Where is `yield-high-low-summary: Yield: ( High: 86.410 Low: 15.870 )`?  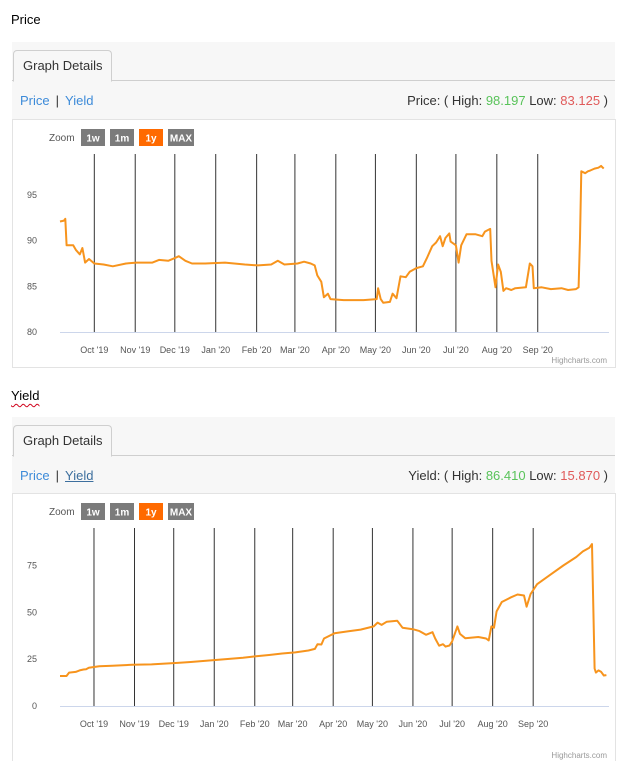
yield-high-low-summary: Yield: ( High: 86.410 Low: 15.870 ) is located at coordinates (508, 475).